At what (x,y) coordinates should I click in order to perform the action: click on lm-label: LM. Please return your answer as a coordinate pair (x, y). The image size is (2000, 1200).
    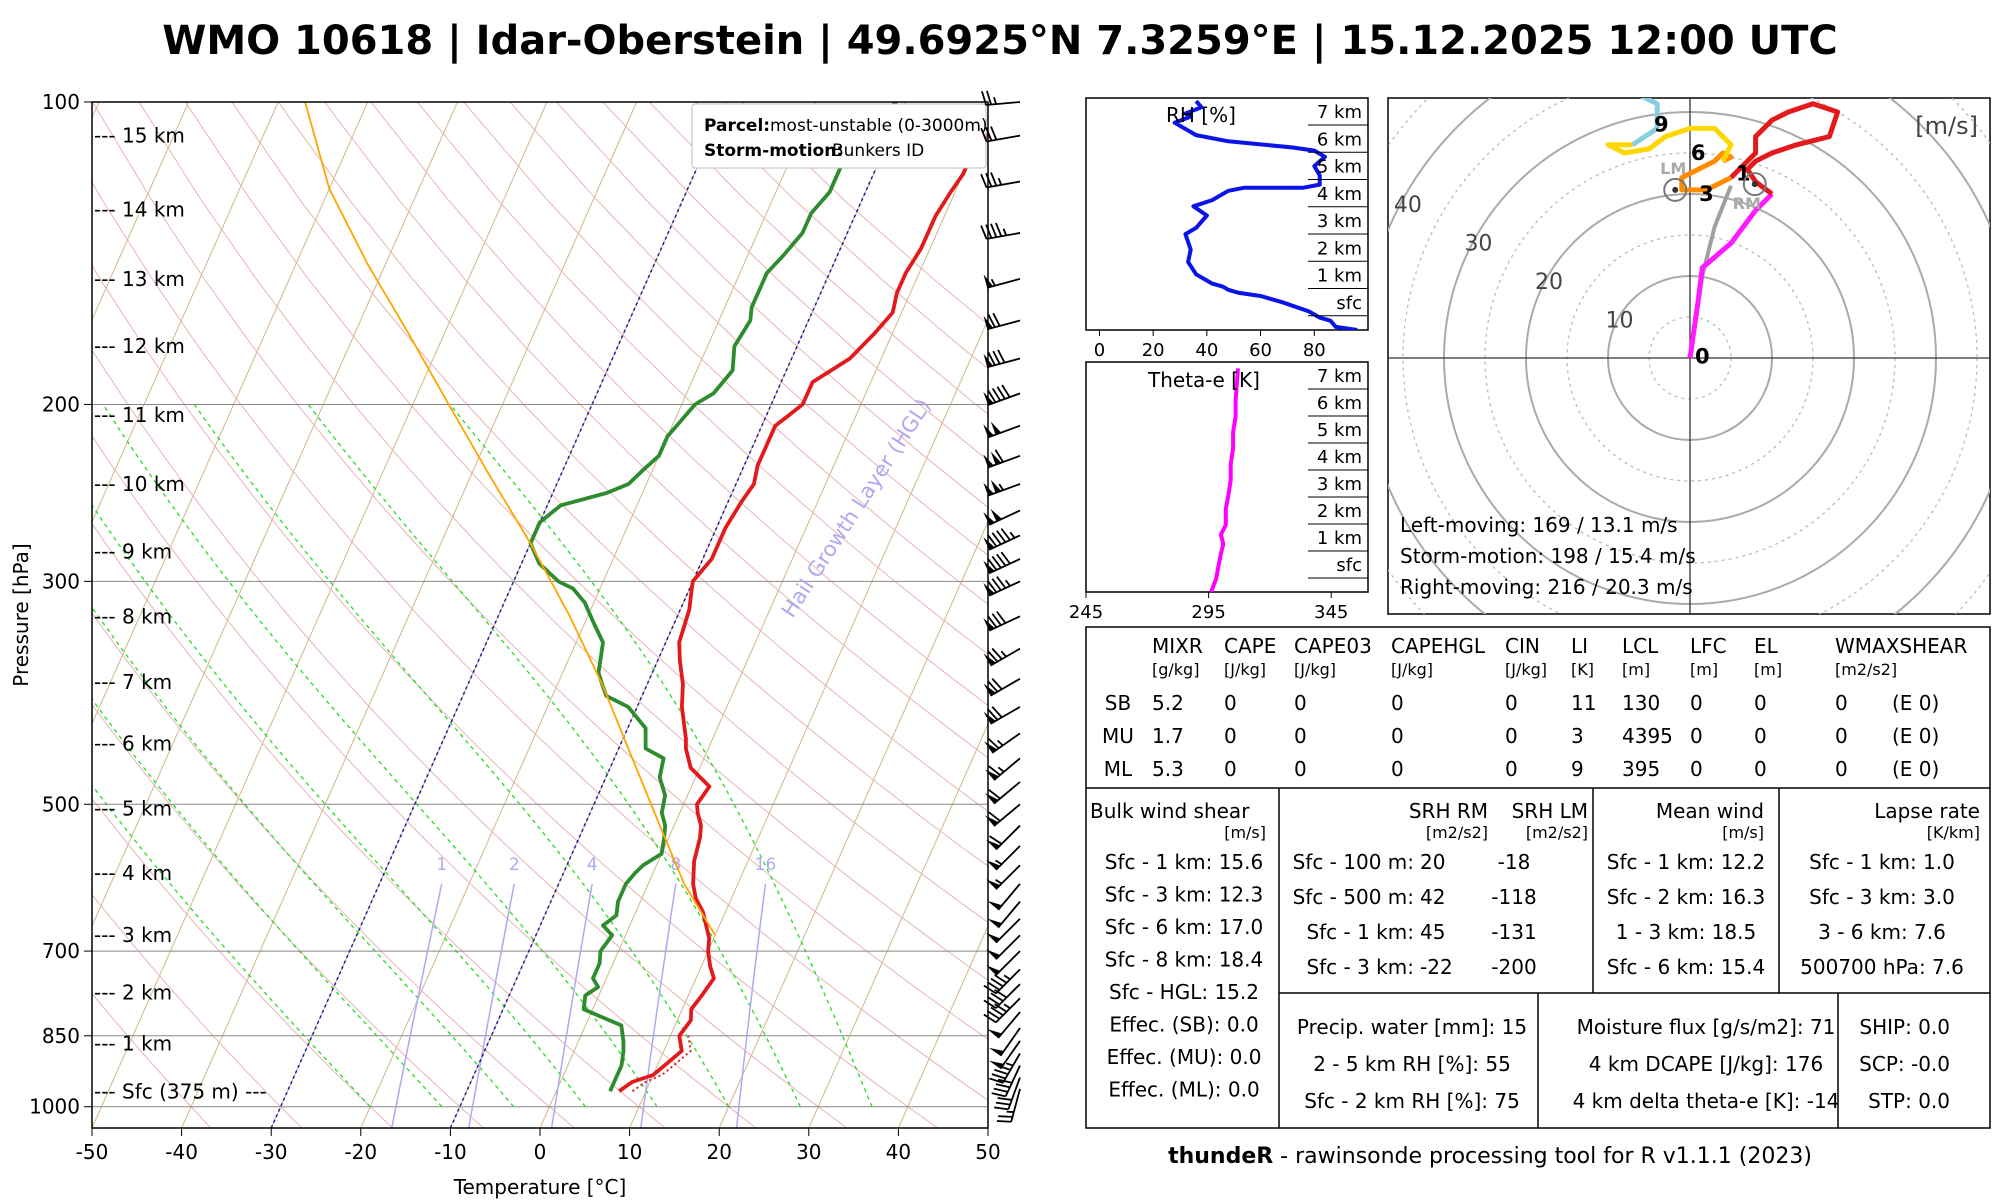
    Looking at the image, I should click on (1673, 168).